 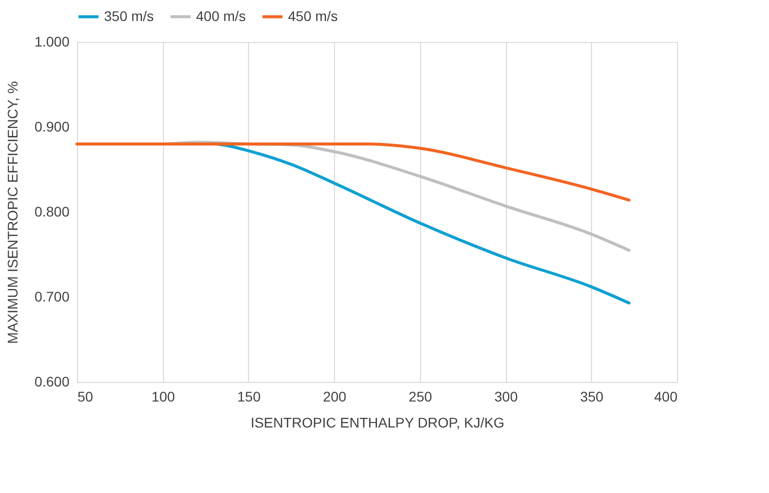 I want to click on y-tick-label: 0.700, so click(x=52, y=296).